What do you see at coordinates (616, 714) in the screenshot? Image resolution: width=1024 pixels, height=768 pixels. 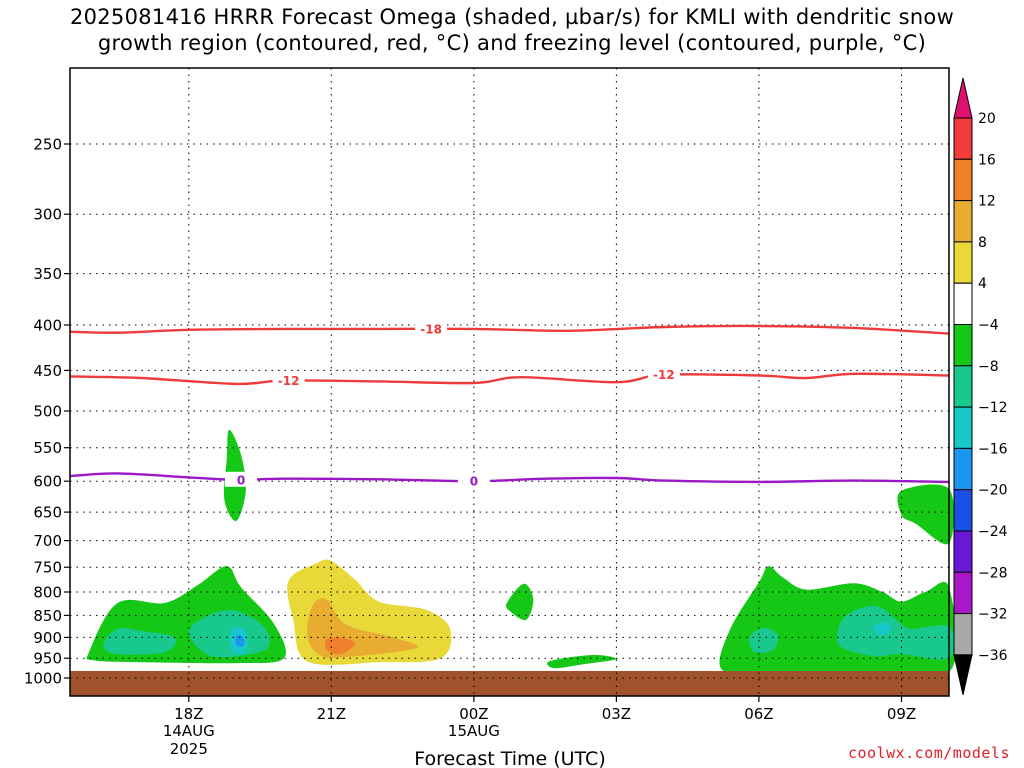 I see `x-tick-label-03Z: 03Z` at bounding box center [616, 714].